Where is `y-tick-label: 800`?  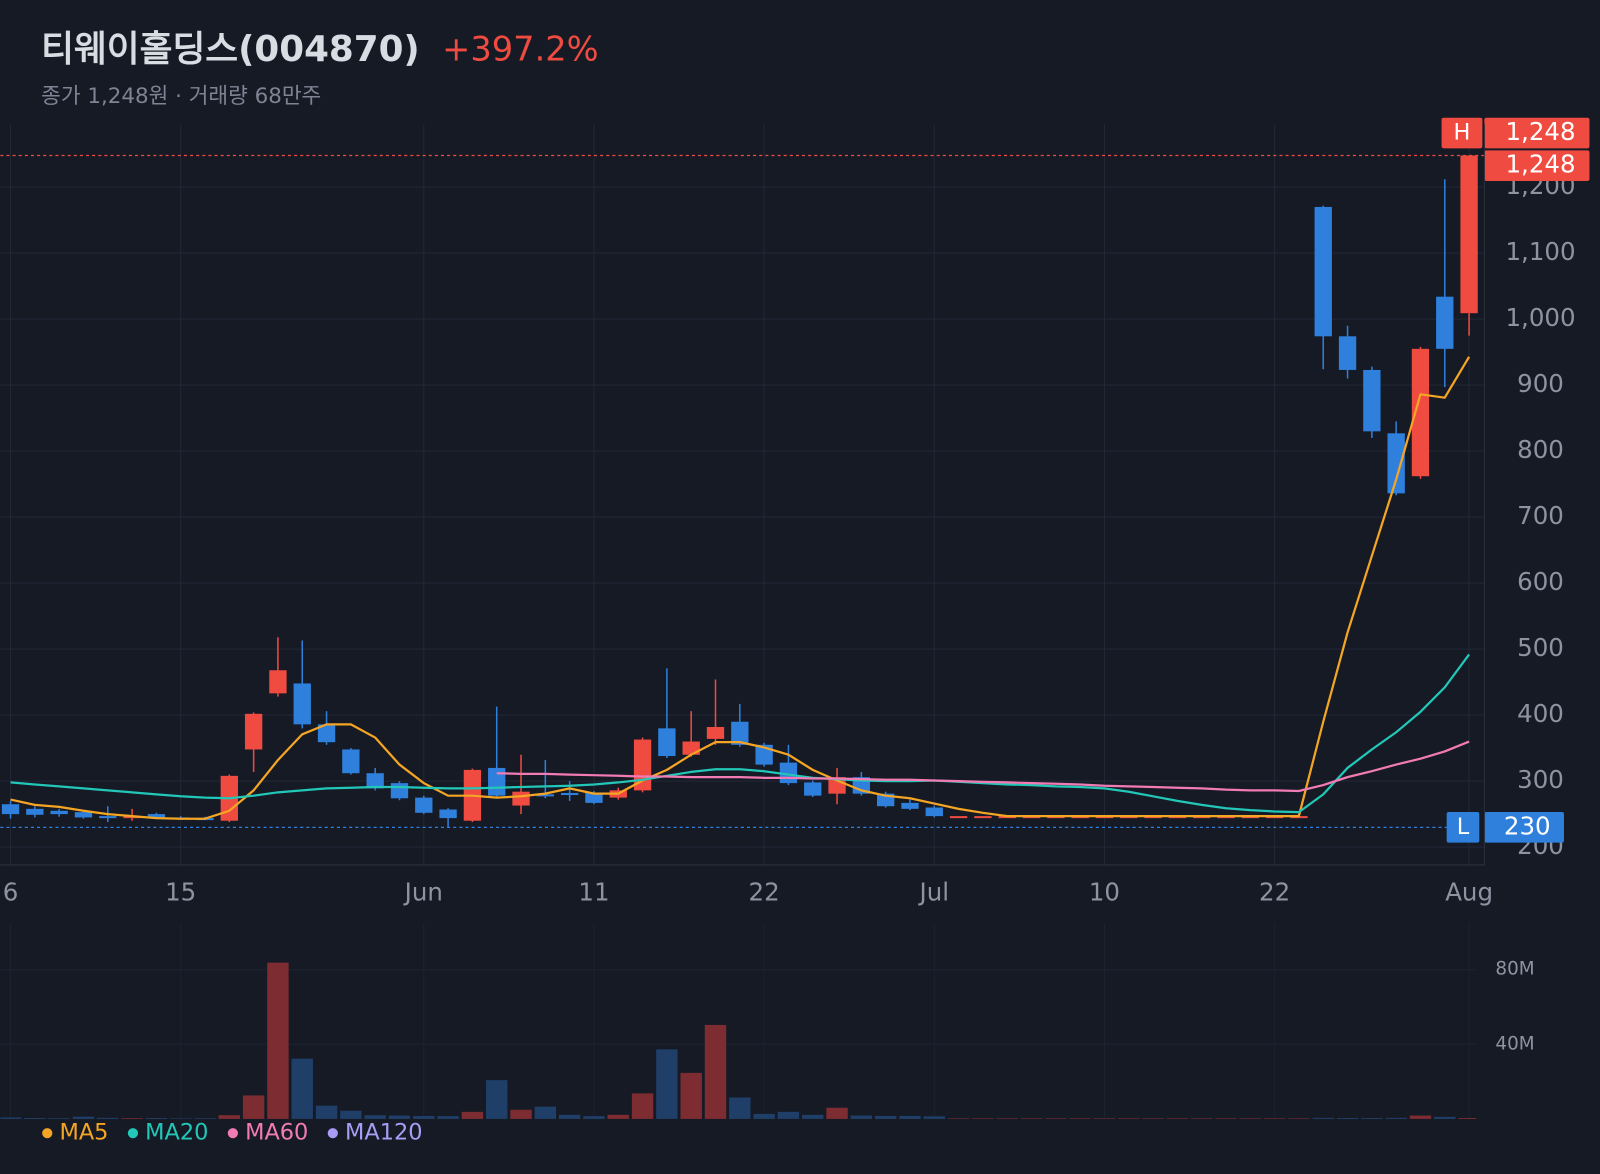
y-tick-label: 800 is located at coordinates (1540, 449).